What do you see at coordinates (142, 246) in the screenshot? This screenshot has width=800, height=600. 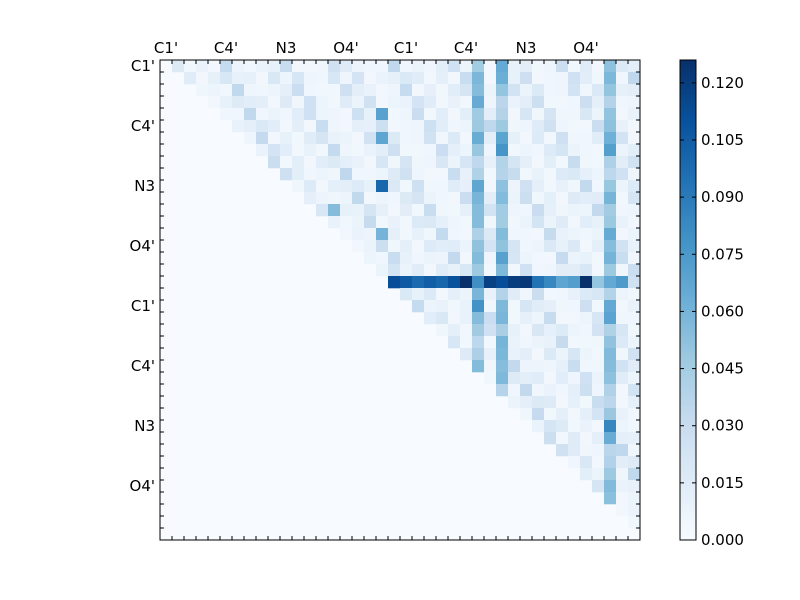 I see `y-tick-label: O4'` at bounding box center [142, 246].